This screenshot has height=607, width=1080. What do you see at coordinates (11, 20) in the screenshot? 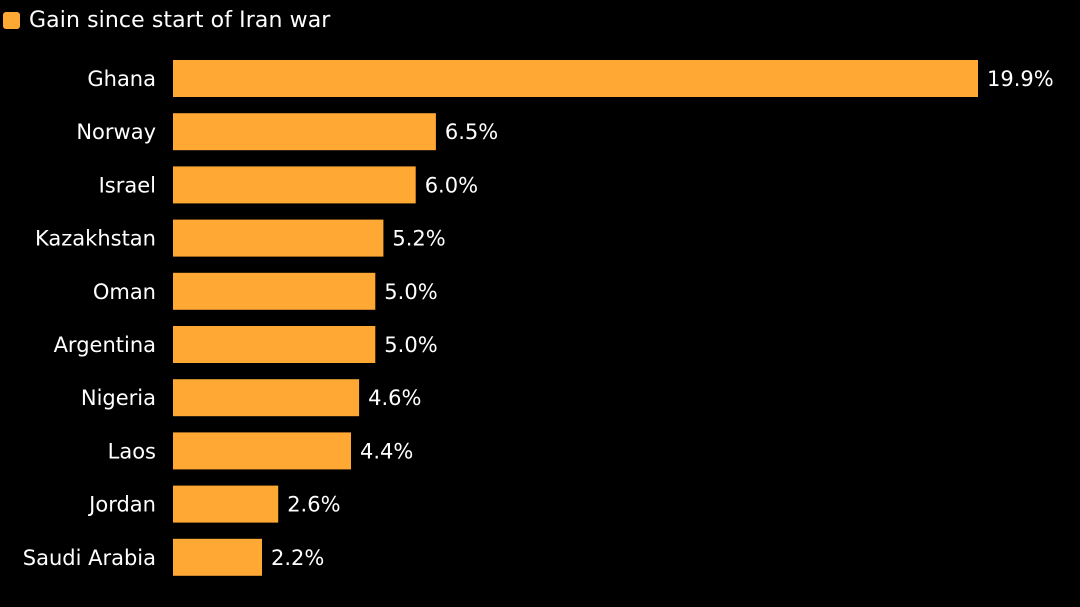
I see `legend-swatch` at bounding box center [11, 20].